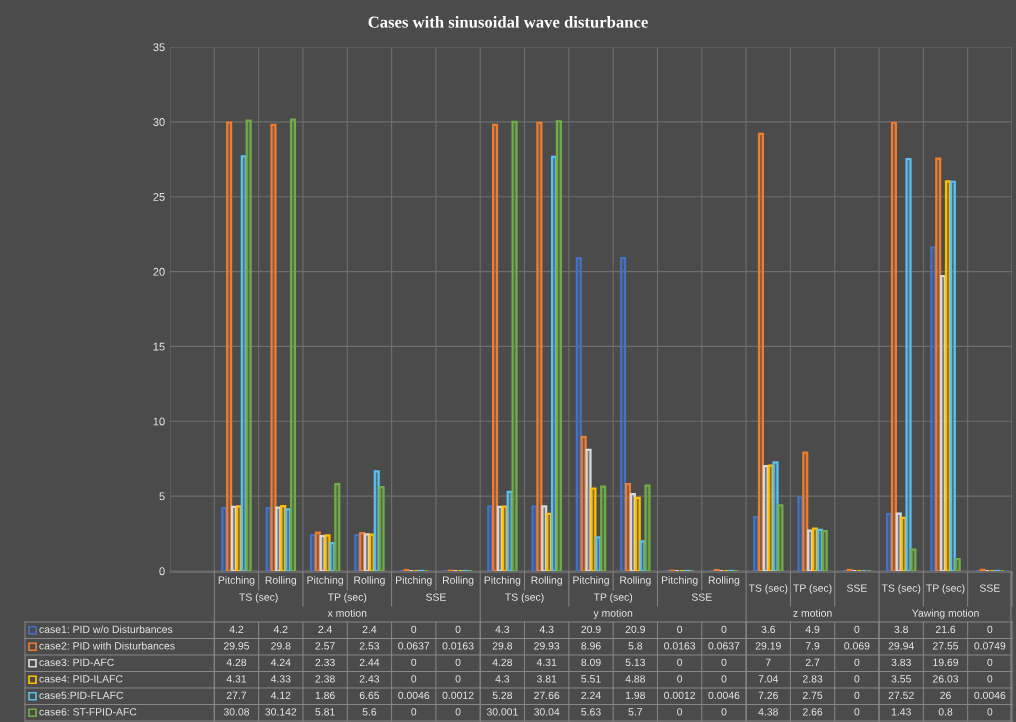 The width and height of the screenshot is (1016, 722). Describe the element at coordinates (812, 662) in the screenshot. I see `data-label: 2.7` at that location.